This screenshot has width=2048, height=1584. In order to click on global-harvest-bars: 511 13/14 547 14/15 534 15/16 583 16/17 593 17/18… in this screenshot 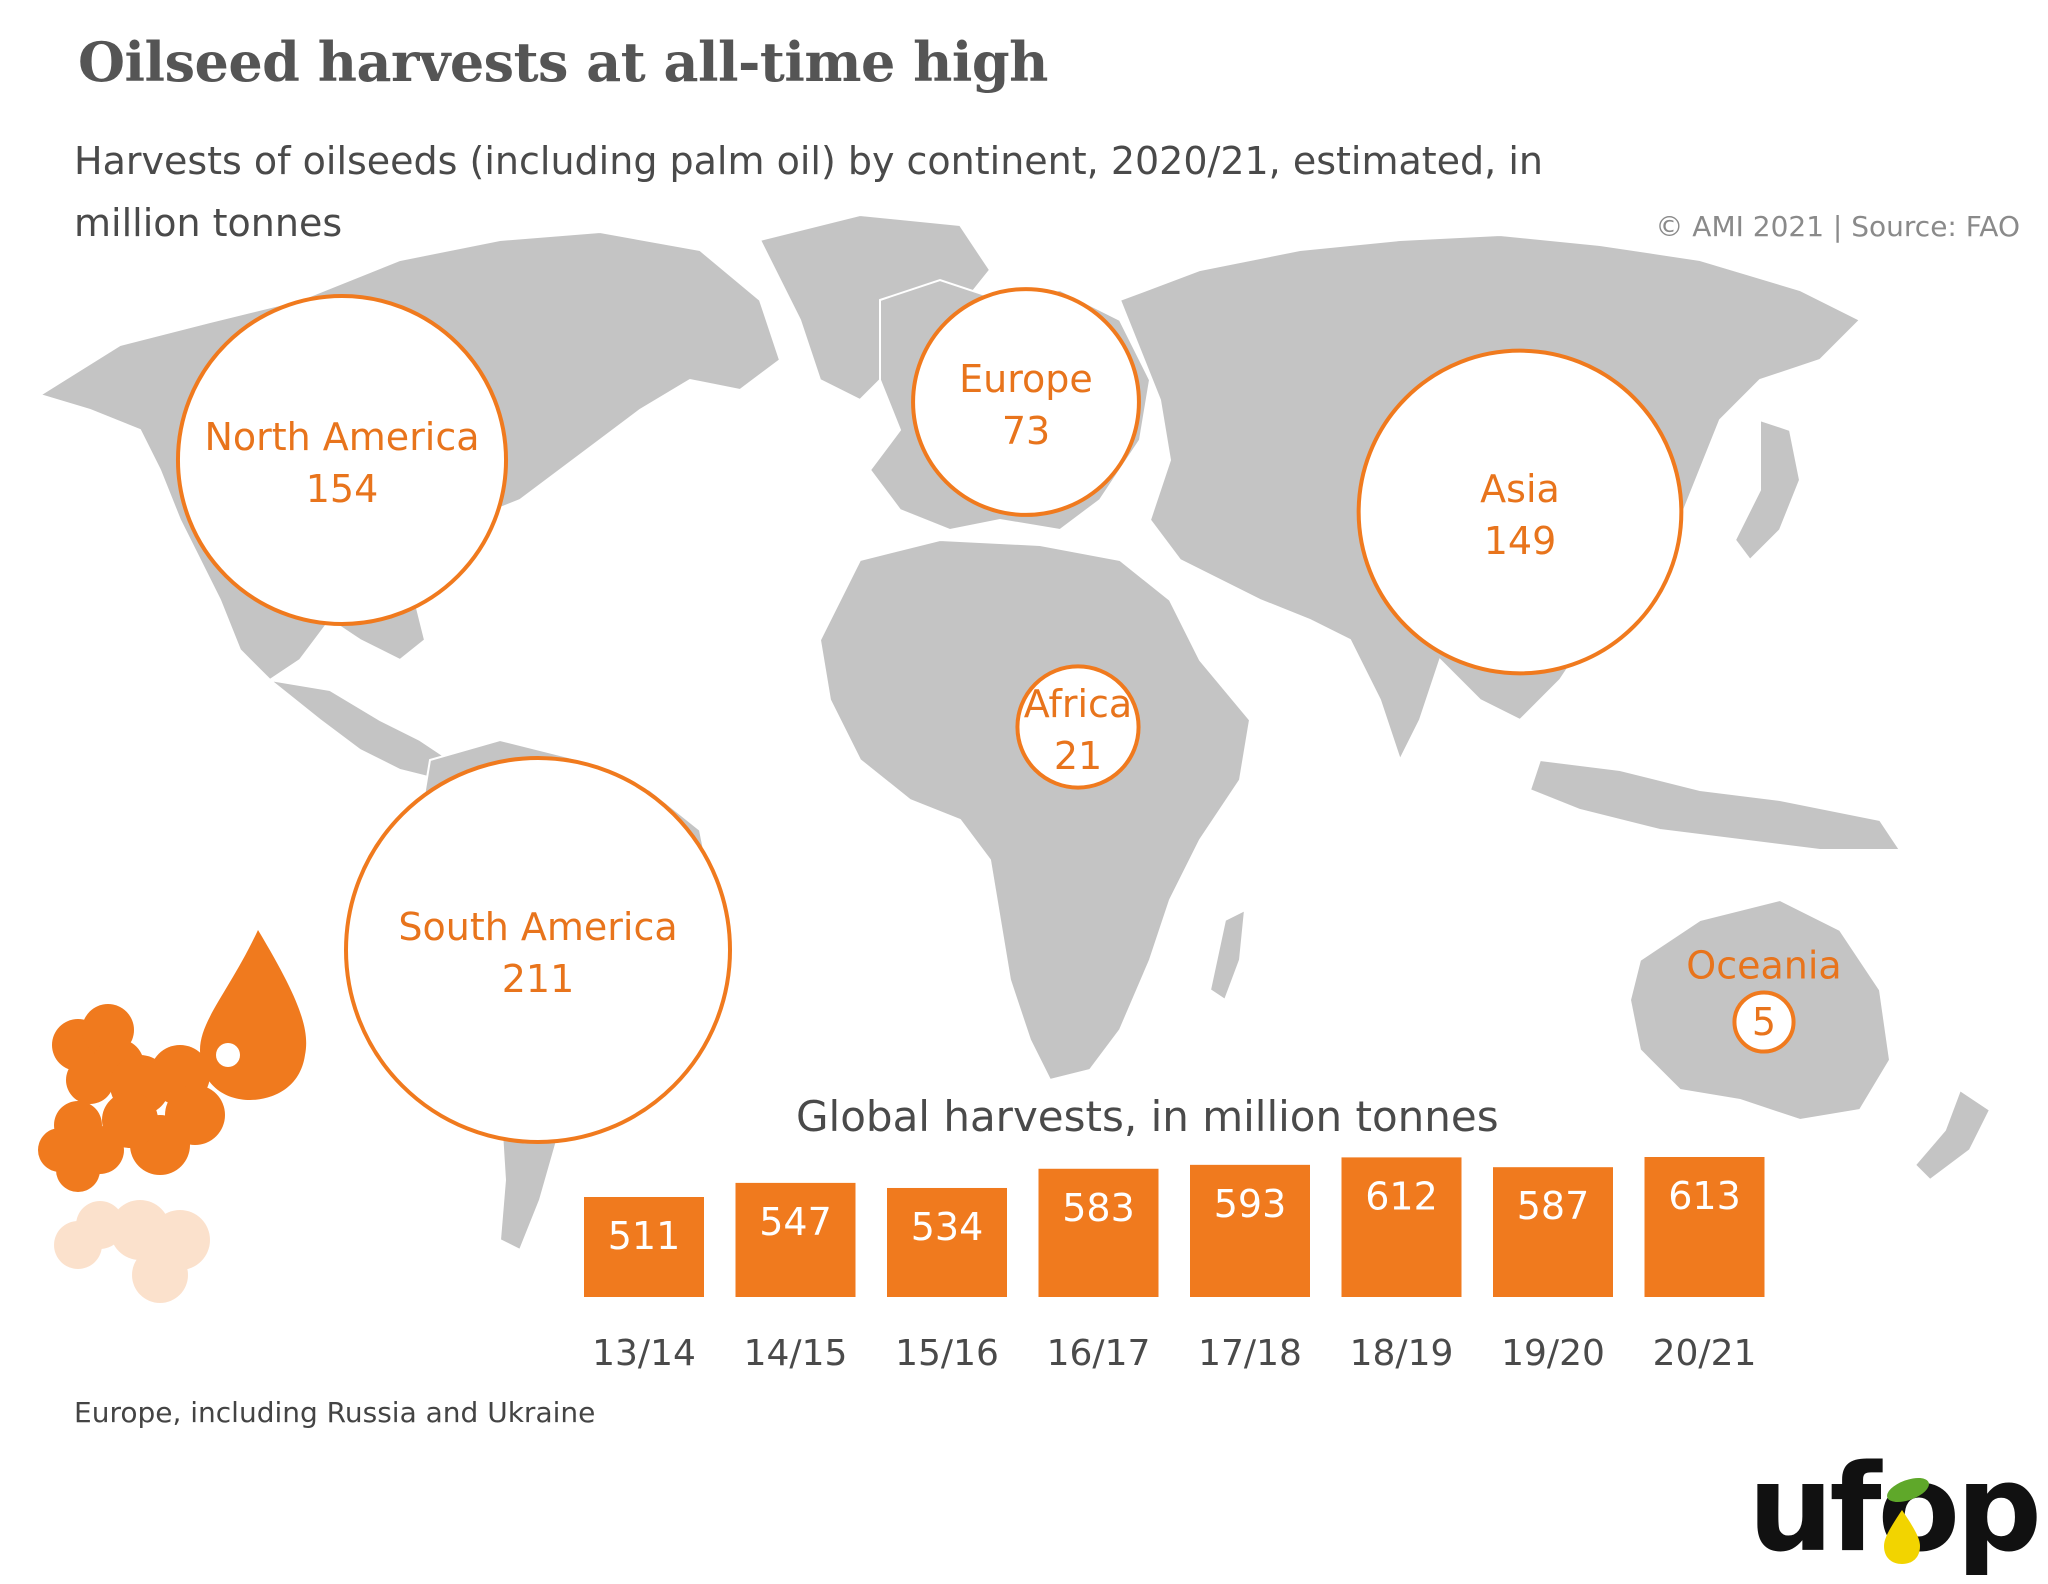, I will do `click(1174, 1265)`.